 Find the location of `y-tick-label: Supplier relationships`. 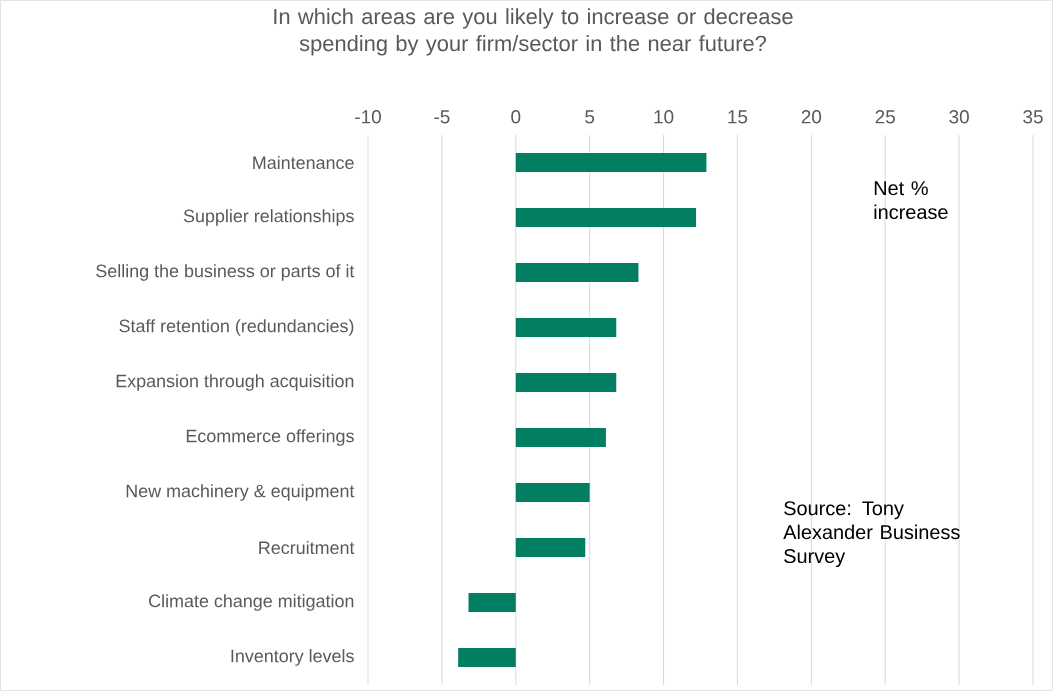

y-tick-label: Supplier relationships is located at coordinates (268, 217).